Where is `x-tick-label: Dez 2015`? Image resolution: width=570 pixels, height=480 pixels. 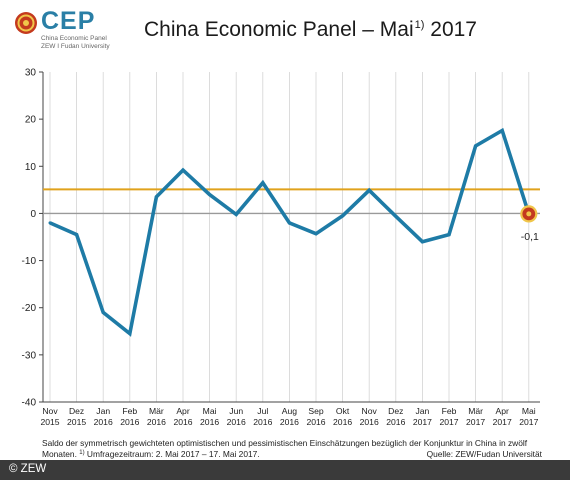
x-tick-label: Dez 2015 is located at coordinates (76, 416).